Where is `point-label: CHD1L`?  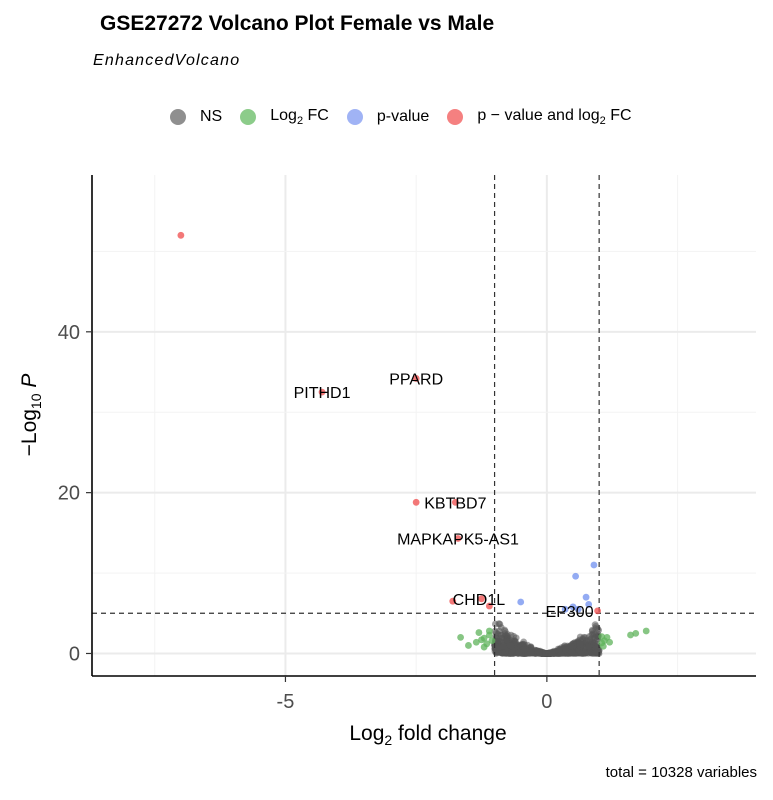 point-label: CHD1L is located at coordinates (479, 600).